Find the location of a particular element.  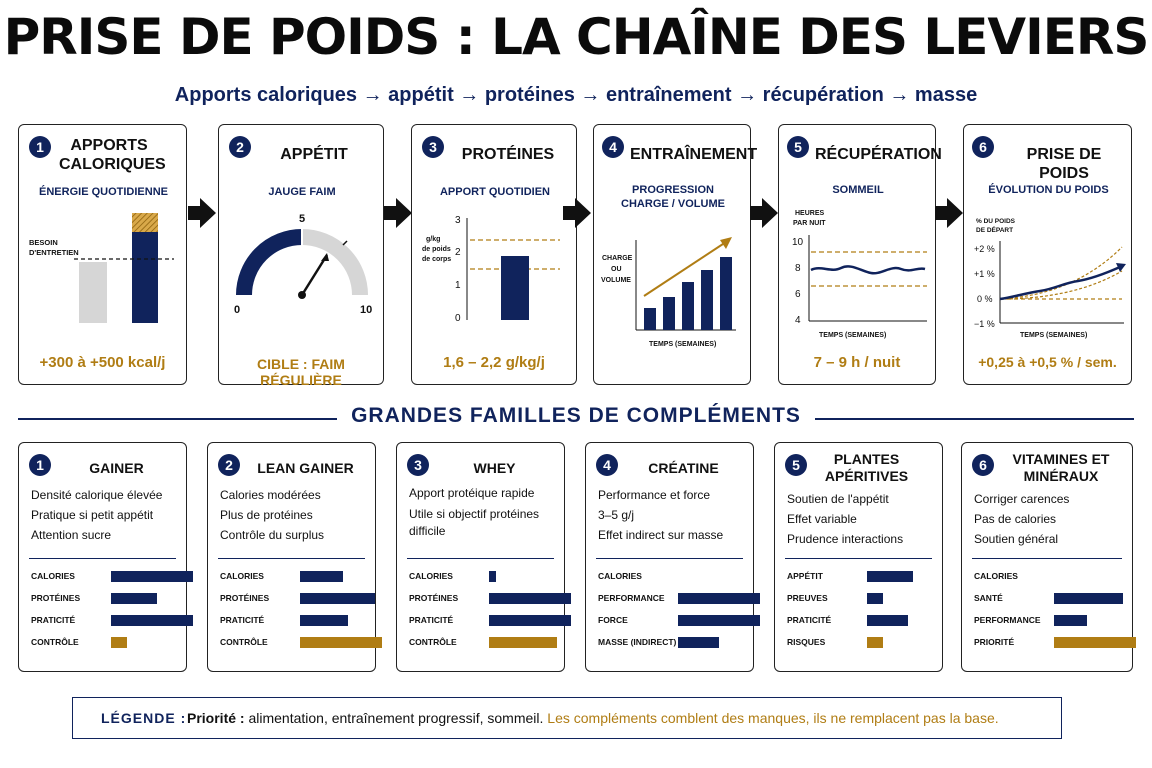

sleep-tick-10: 10 is located at coordinates (798, 242).